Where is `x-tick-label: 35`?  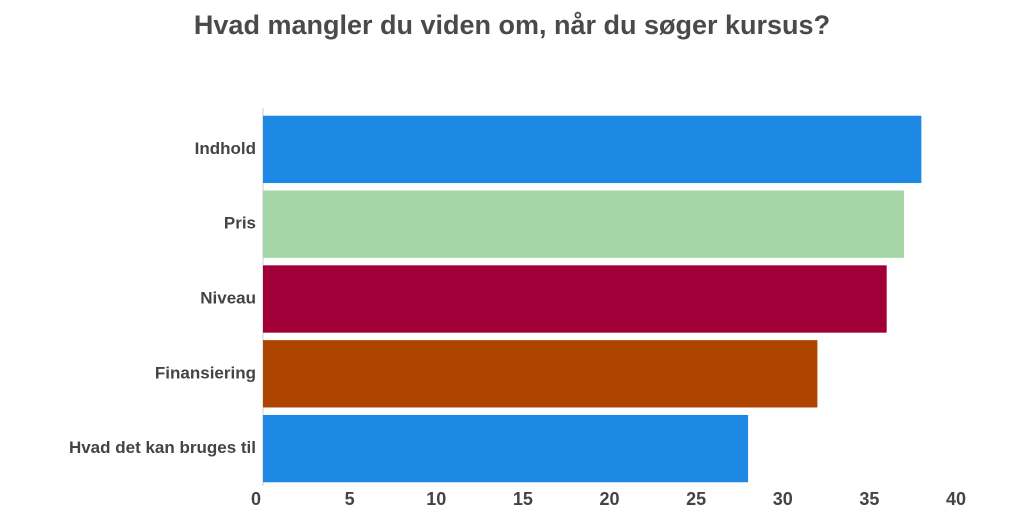 x-tick-label: 35 is located at coordinates (869, 499).